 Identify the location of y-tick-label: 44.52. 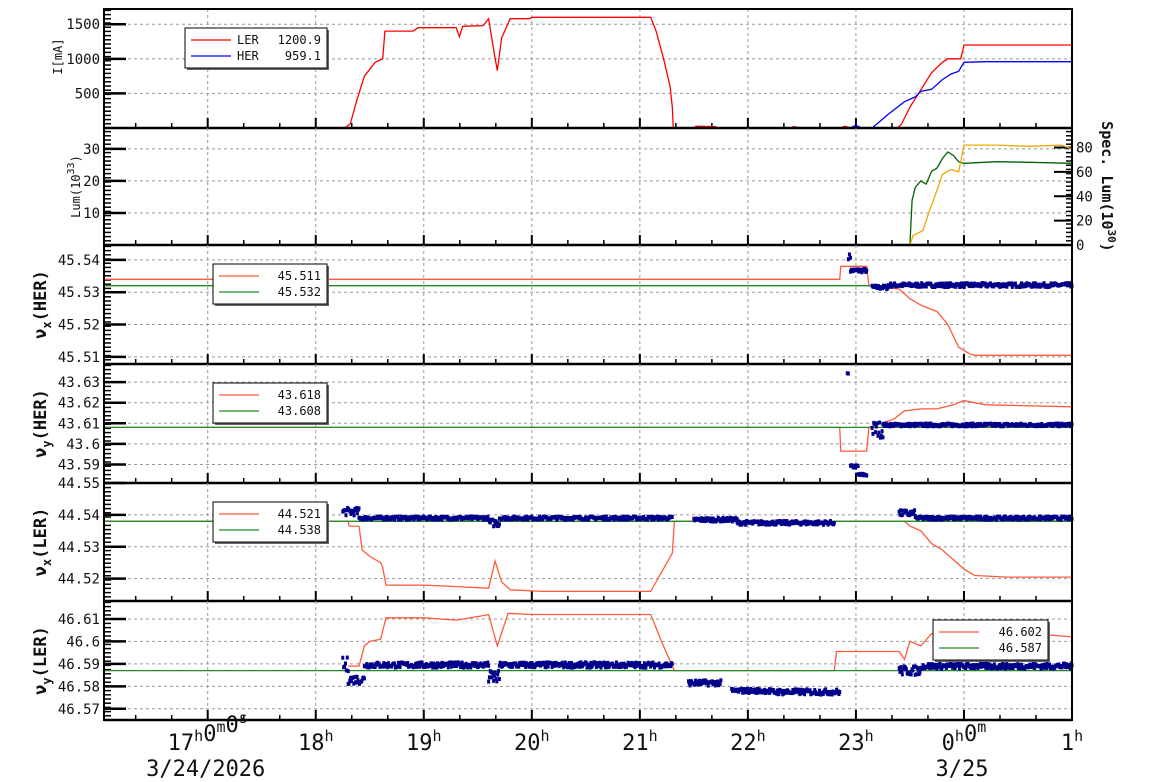
(79, 580).